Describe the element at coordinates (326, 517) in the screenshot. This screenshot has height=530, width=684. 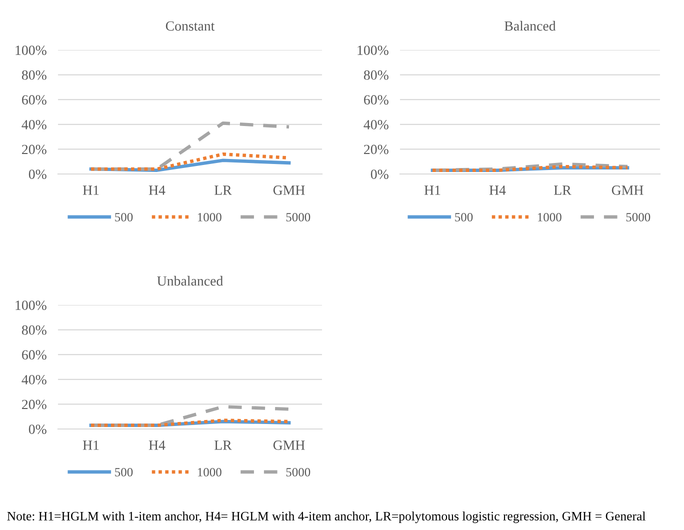
I see `text: Note: H1=HGLM with 1-item anchor, H4= HGLM with 4-item anchor, LR=polytomous logistic regression, GMH = General` at that location.